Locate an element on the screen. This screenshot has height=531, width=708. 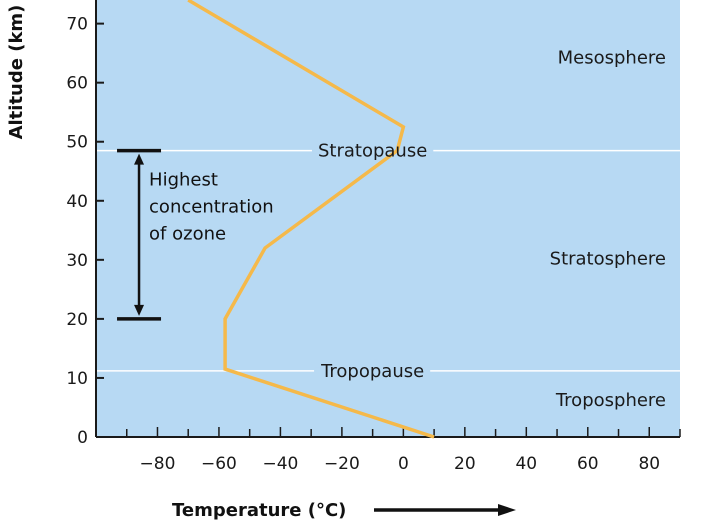
ozone-annotation: Highest concentration of ozone is located at coordinates (195, 234).